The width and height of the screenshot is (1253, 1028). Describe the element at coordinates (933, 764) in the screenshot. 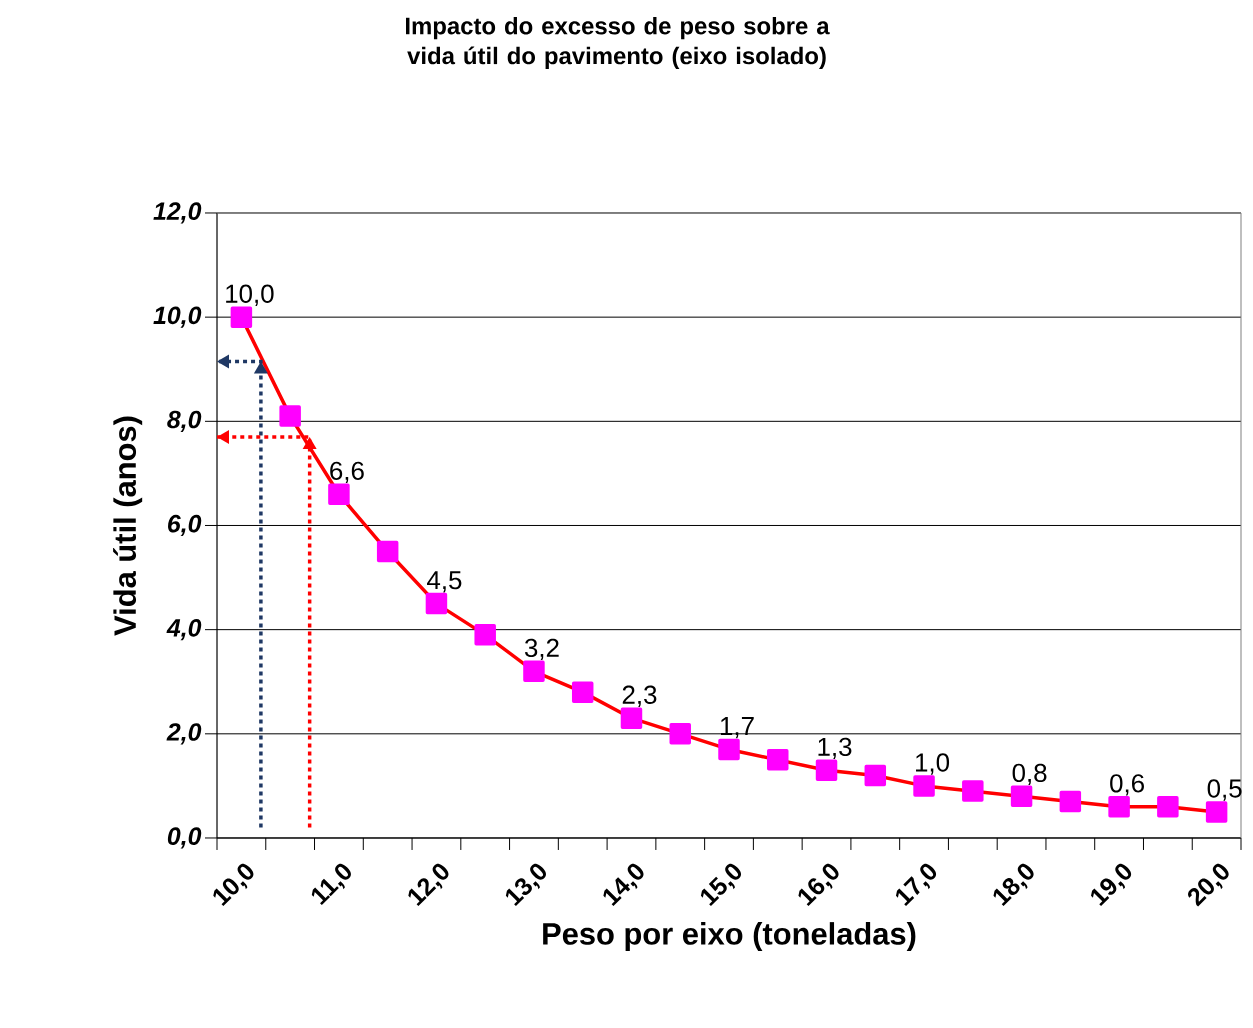

I see `data-label: 1,0` at that location.